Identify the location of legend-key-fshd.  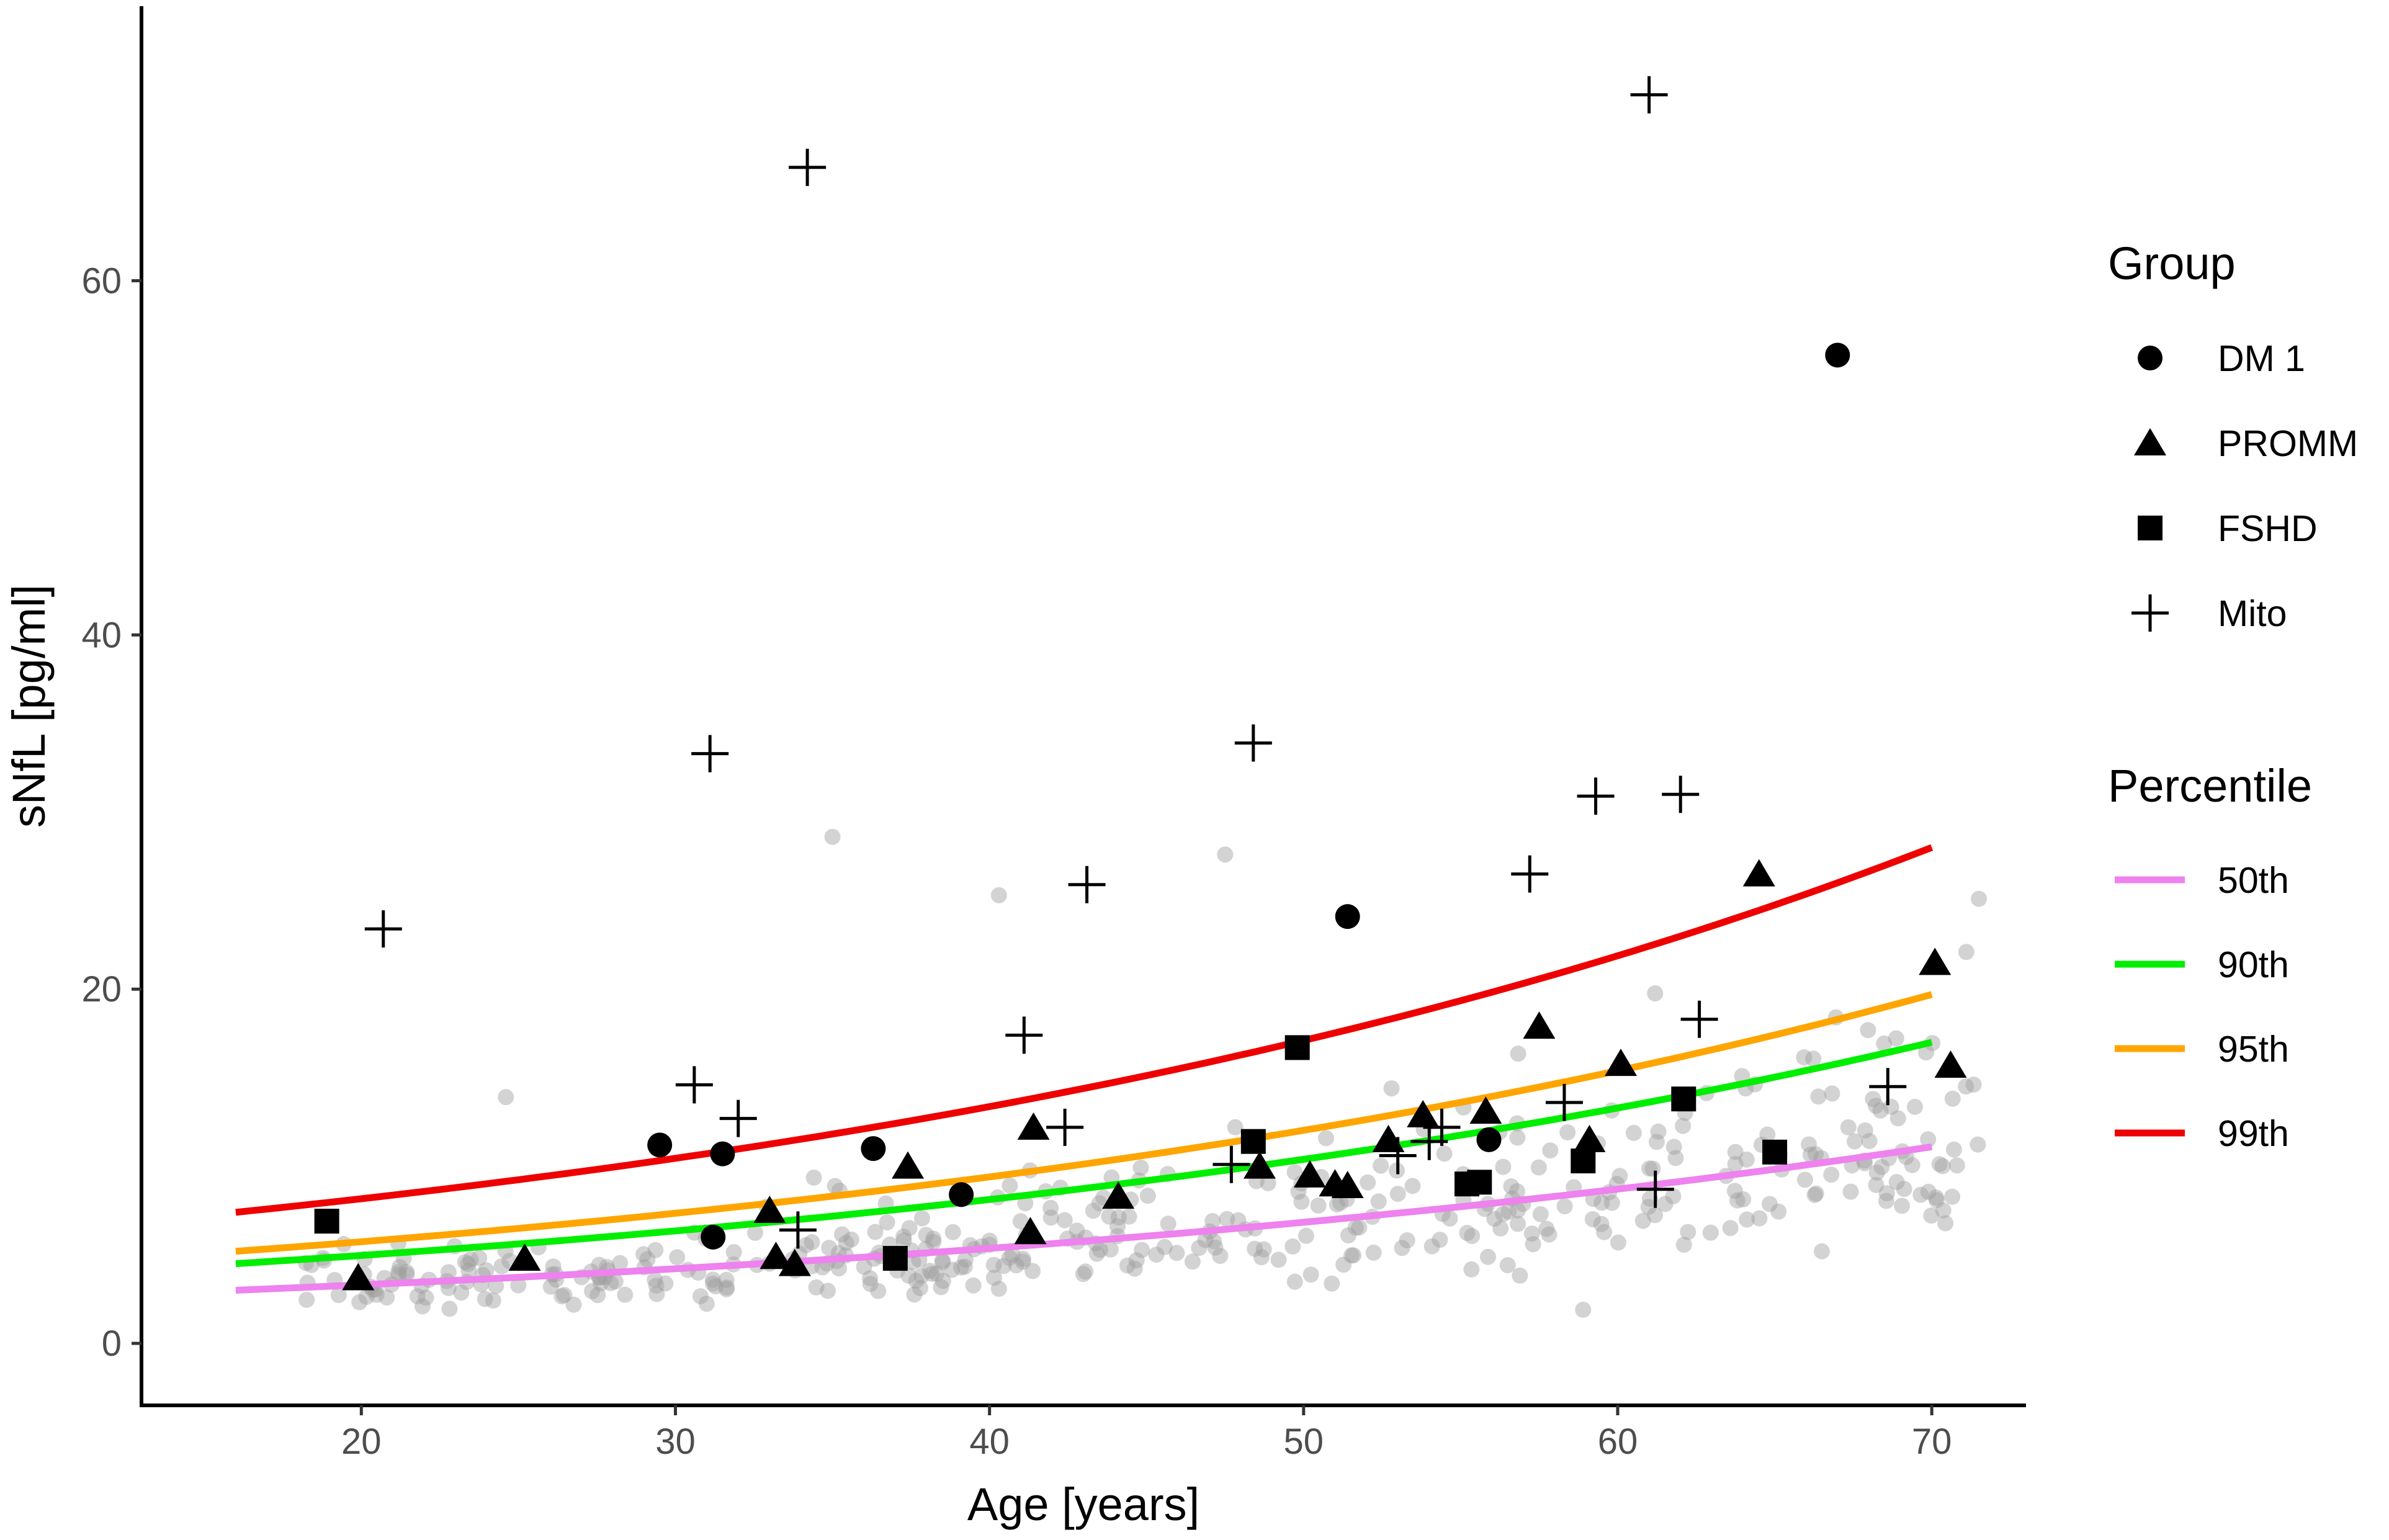
(2150, 528).